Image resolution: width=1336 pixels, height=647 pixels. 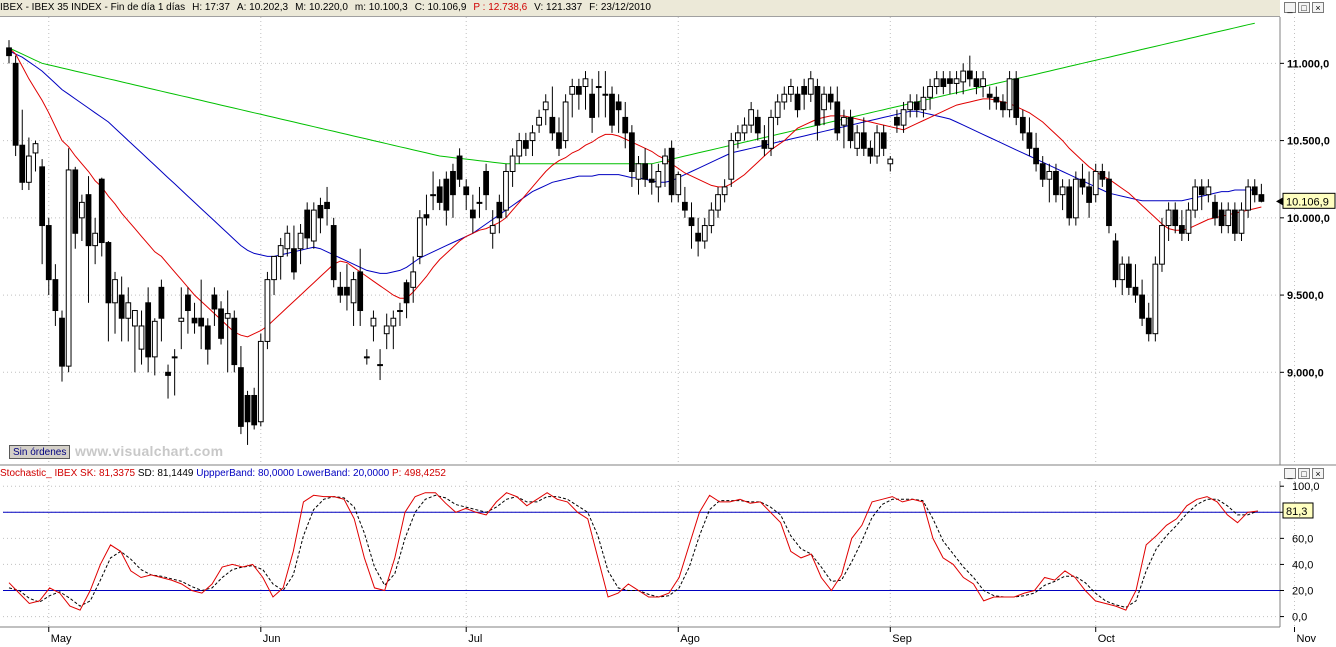 What do you see at coordinates (1307, 639) in the screenshot?
I see `x-tick-label: Nov` at bounding box center [1307, 639].